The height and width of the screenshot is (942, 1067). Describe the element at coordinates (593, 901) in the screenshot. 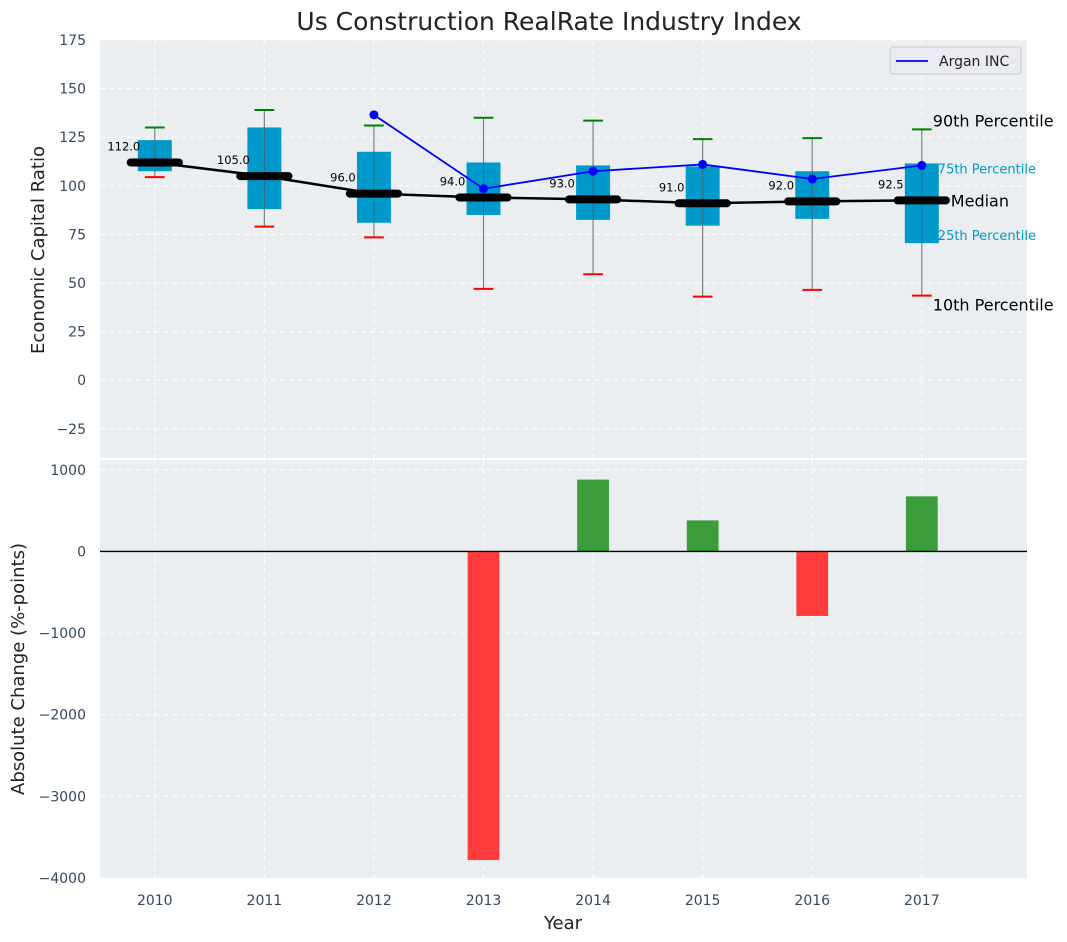

I see `x-tick-label: 2014` at that location.